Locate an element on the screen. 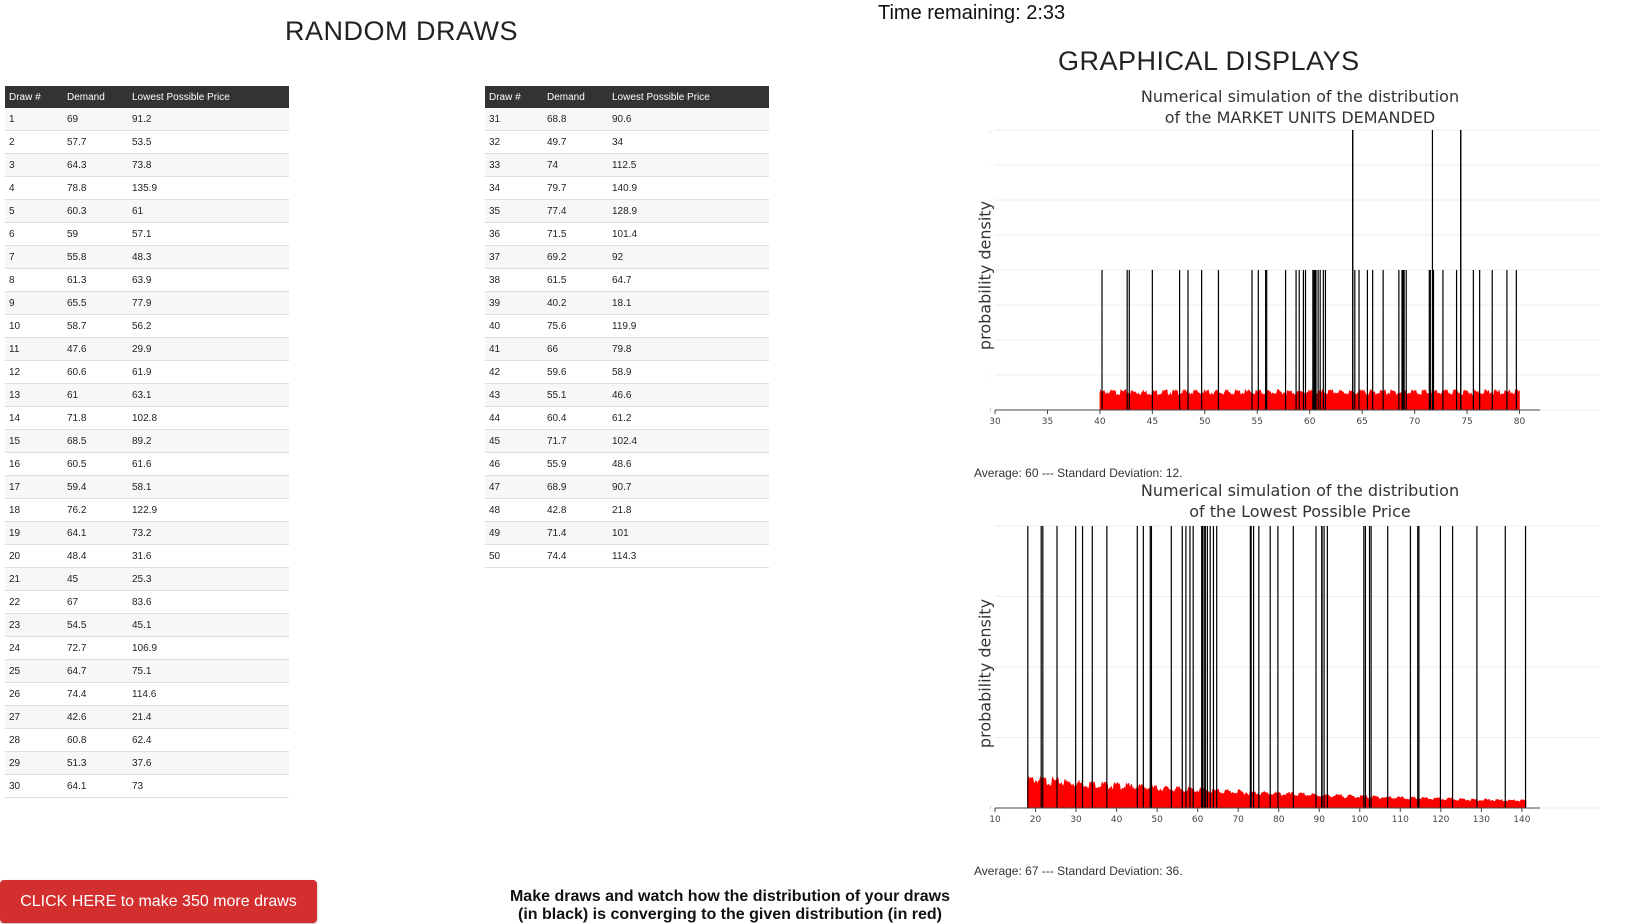  cell-demand: 64.1 is located at coordinates (95, 533).